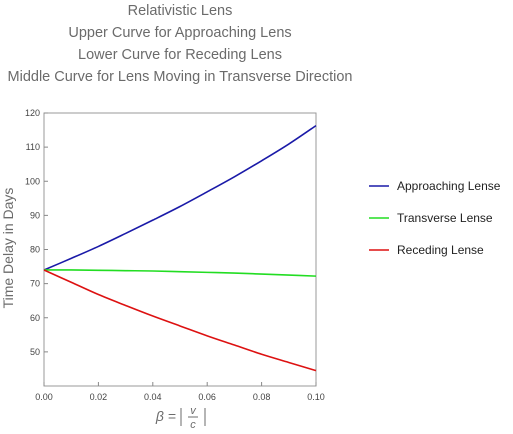 Image resolution: width=513 pixels, height=434 pixels. What do you see at coordinates (180, 55) in the screenshot?
I see `title-line-3: Lower Curve for Receding Lens` at bounding box center [180, 55].